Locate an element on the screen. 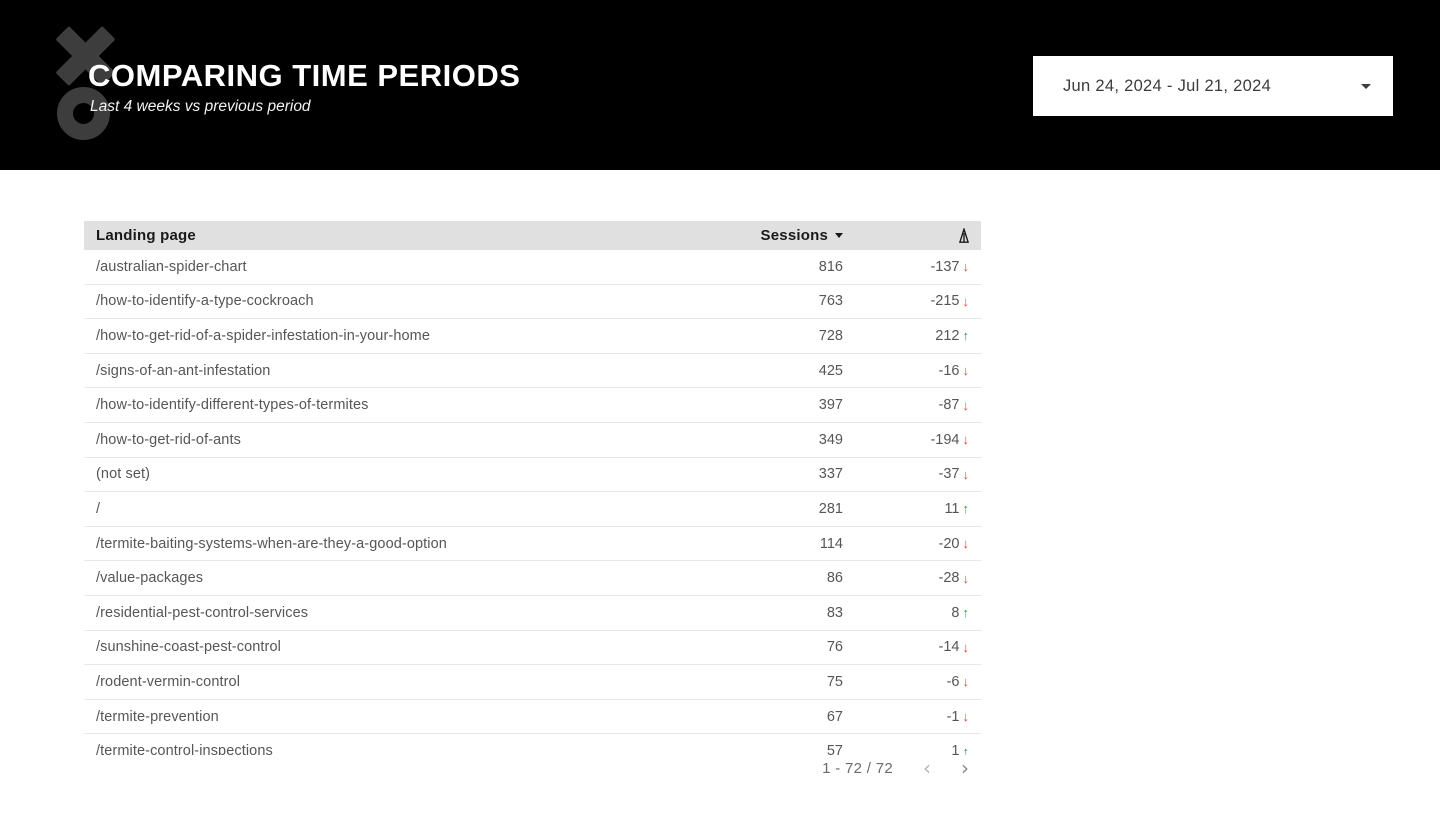 This screenshot has width=1440, height=840. table-row: /termite-prevention 67 -1 ↓ is located at coordinates (532, 717).